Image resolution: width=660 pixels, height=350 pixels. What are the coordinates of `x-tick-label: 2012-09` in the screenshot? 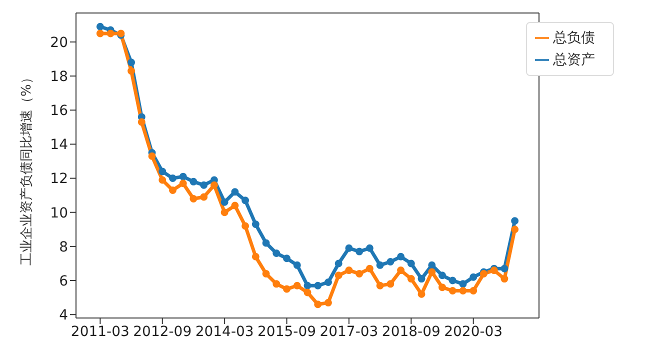 It's located at (162, 332).